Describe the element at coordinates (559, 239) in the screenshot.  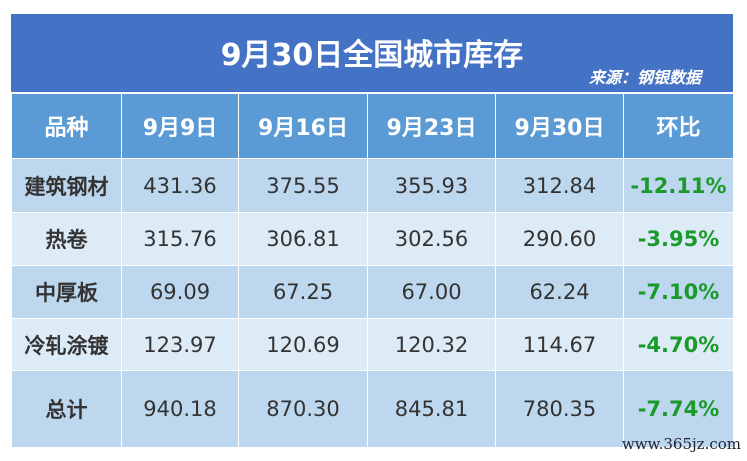
I see `value-cell: 290.60` at that location.